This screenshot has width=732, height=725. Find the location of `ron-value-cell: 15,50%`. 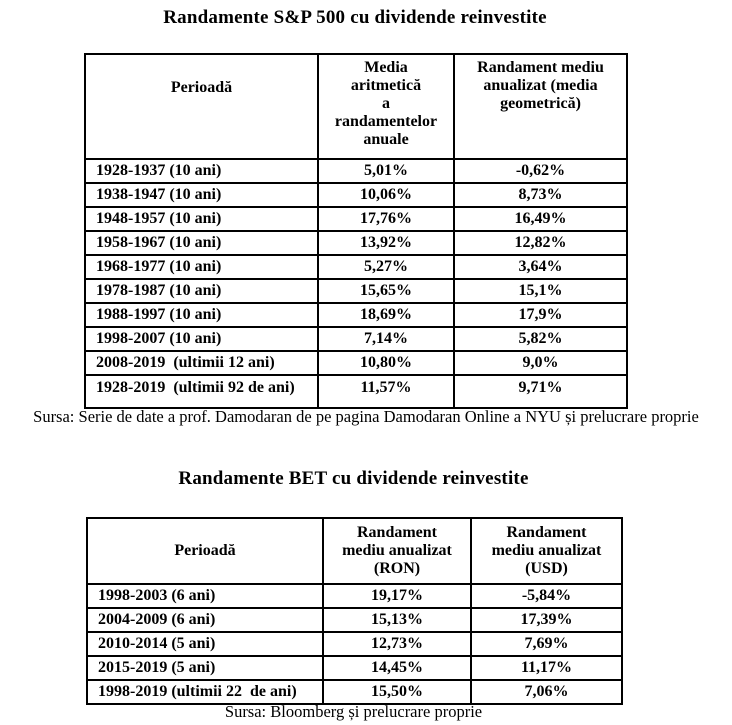

ron-value-cell: 15,50% is located at coordinates (397, 692).